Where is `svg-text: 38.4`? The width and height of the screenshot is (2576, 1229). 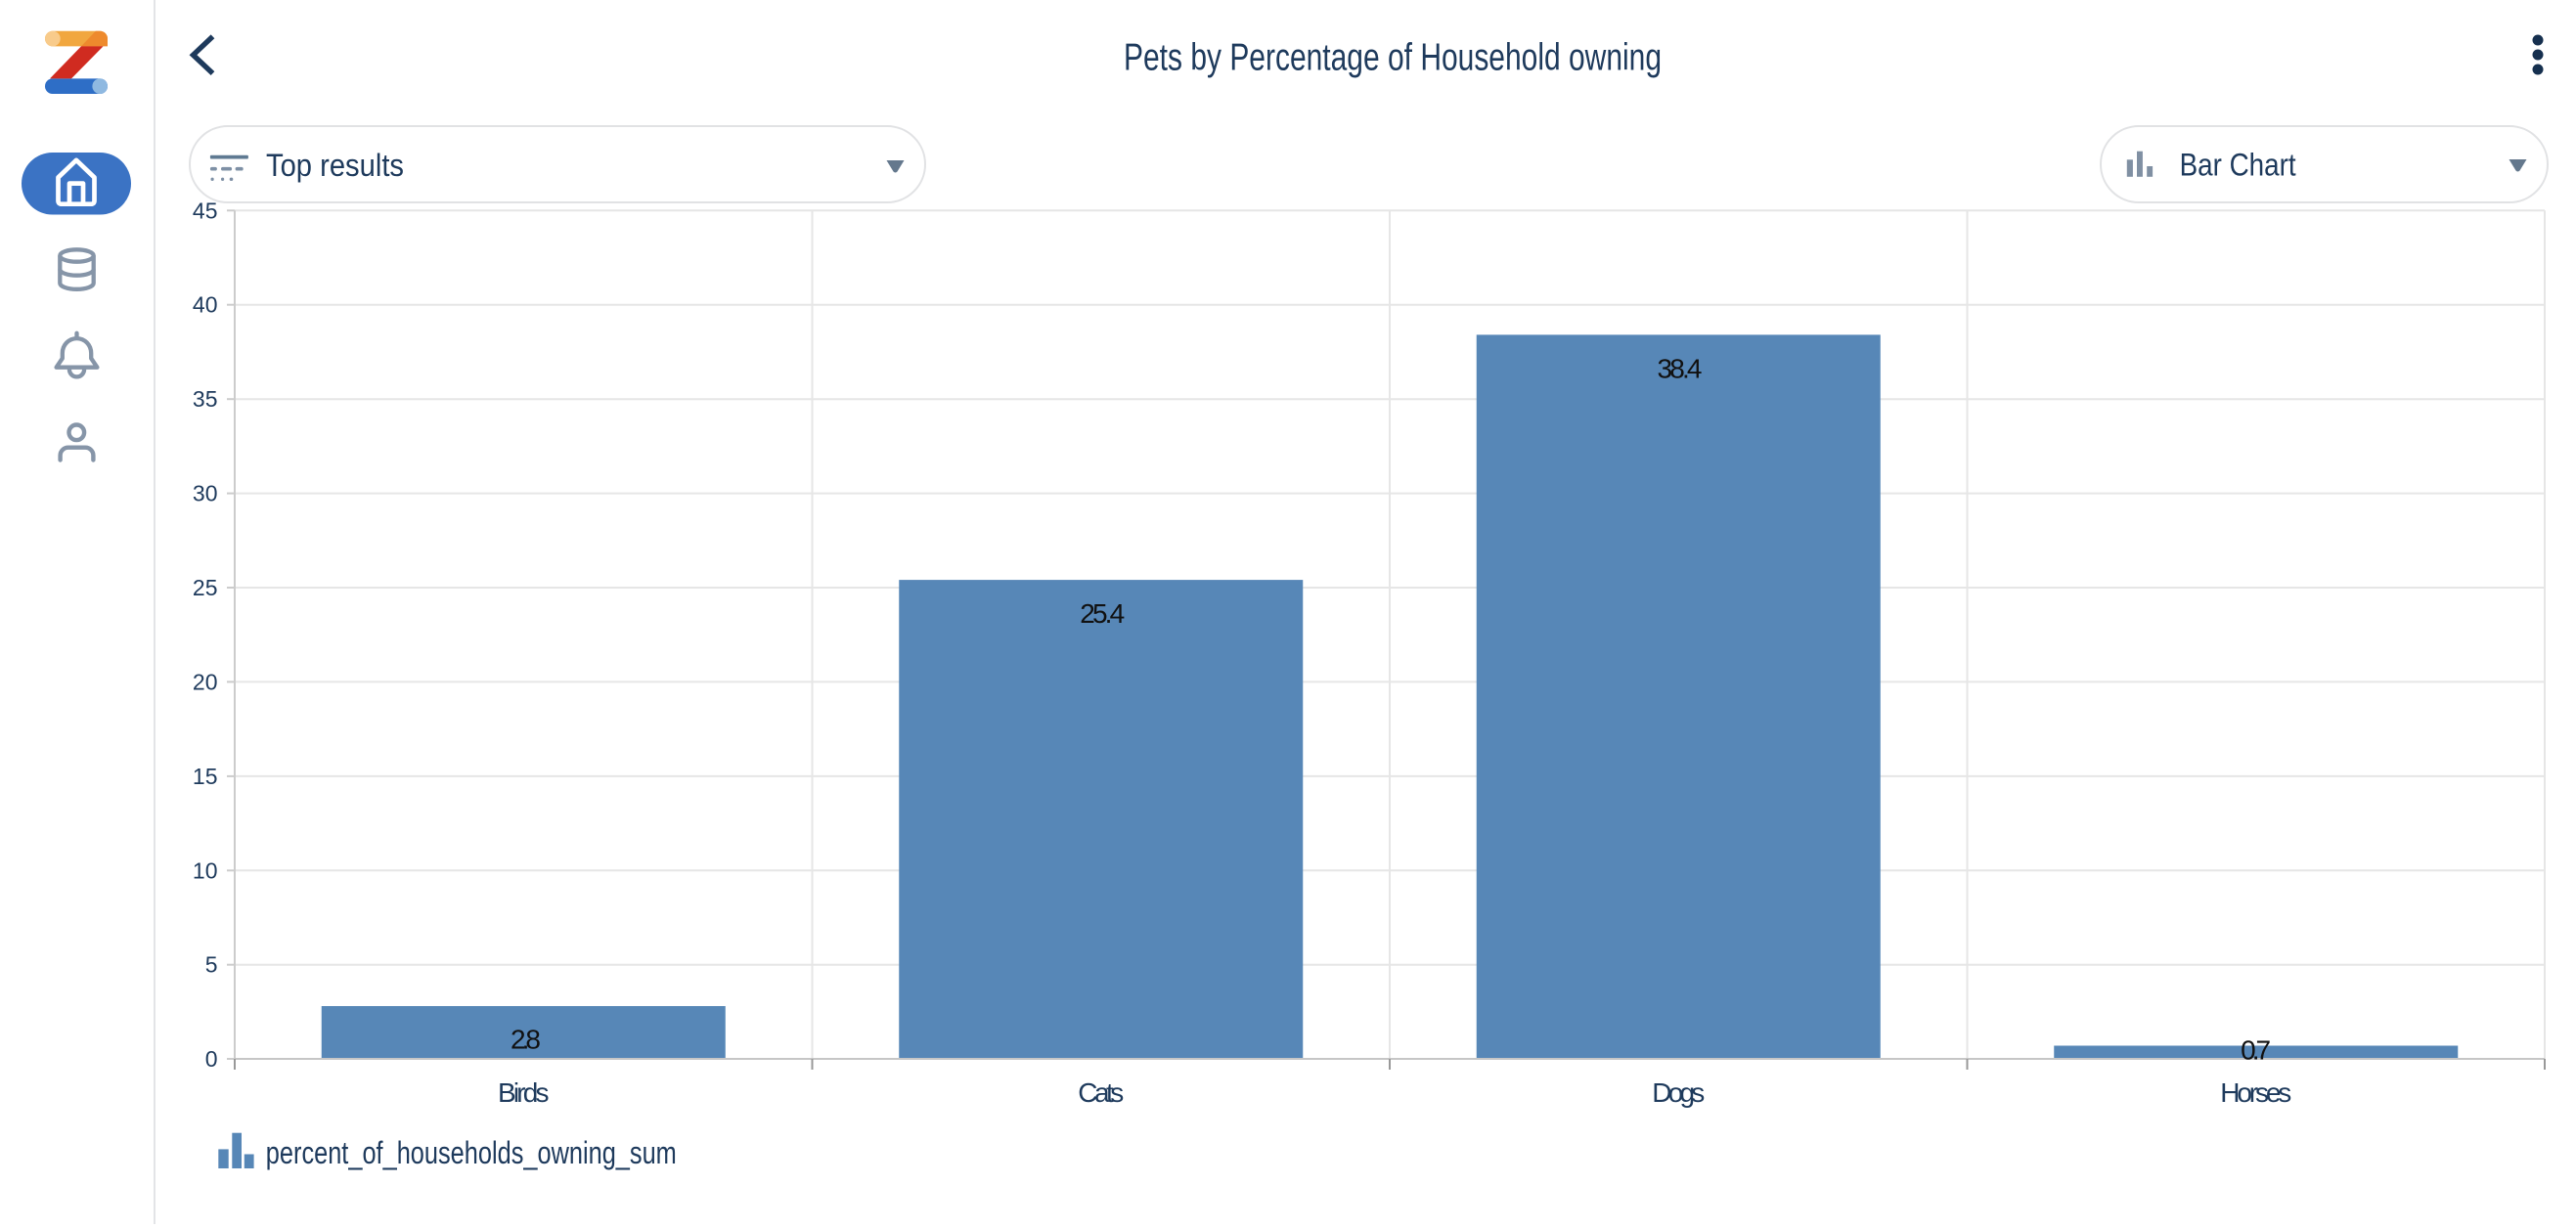
svg-text: 38.4 is located at coordinates (1680, 368).